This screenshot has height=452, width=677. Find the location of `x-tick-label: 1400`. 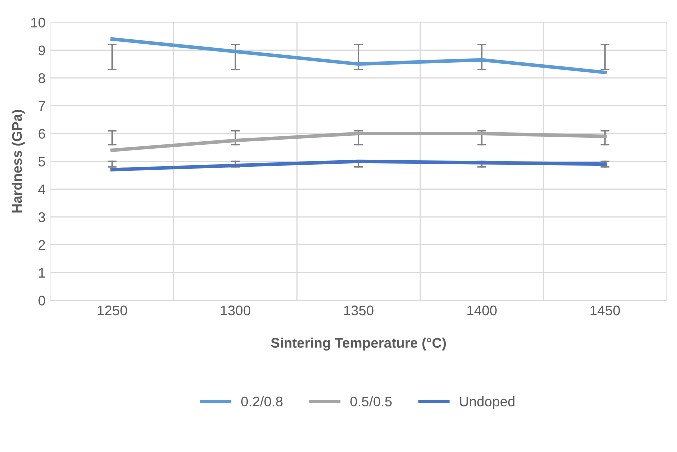

x-tick-label: 1400 is located at coordinates (482, 311).